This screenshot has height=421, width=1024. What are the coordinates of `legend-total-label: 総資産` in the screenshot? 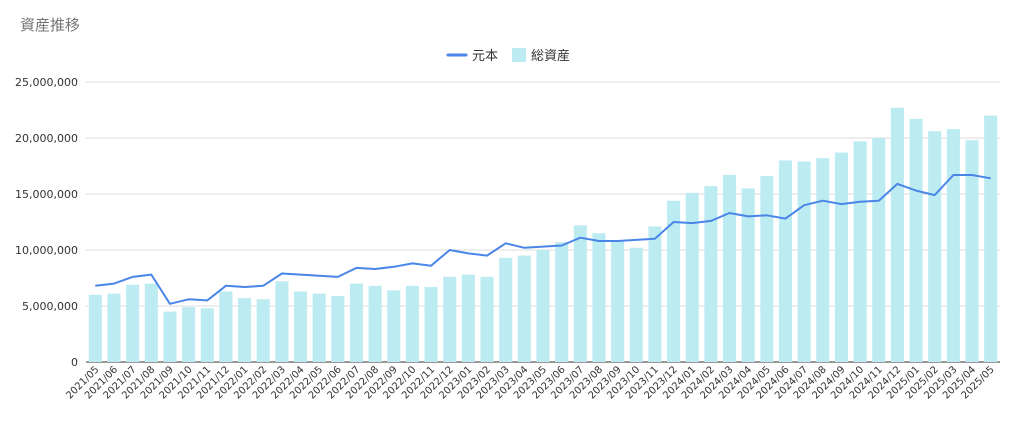 It's located at (550, 56).